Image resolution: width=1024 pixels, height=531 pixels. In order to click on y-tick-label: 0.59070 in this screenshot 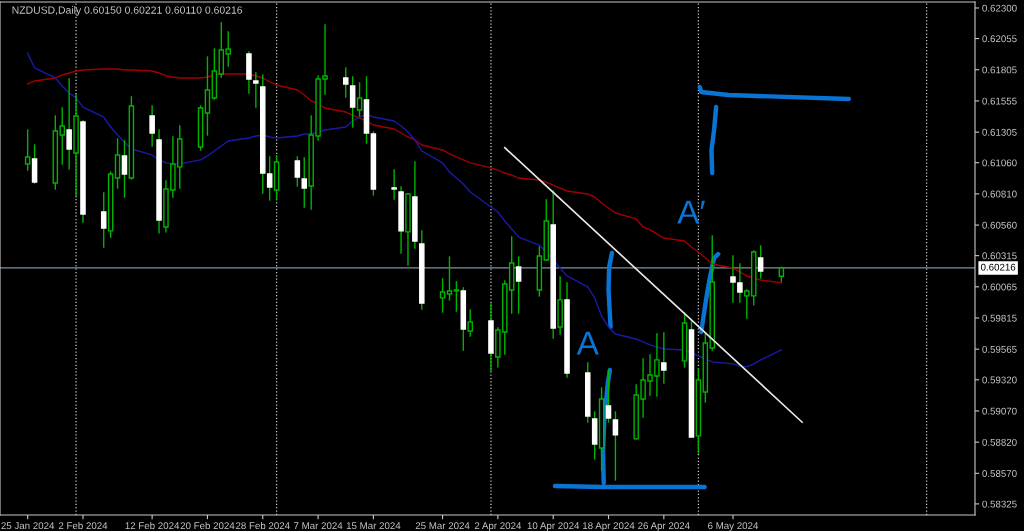, I will do `click(999, 411)`.